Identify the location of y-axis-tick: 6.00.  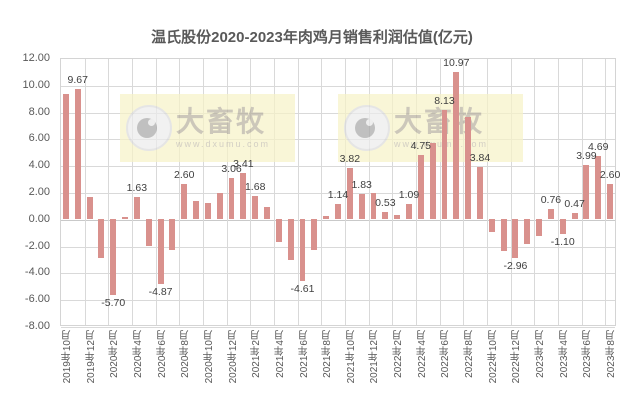
(39, 138).